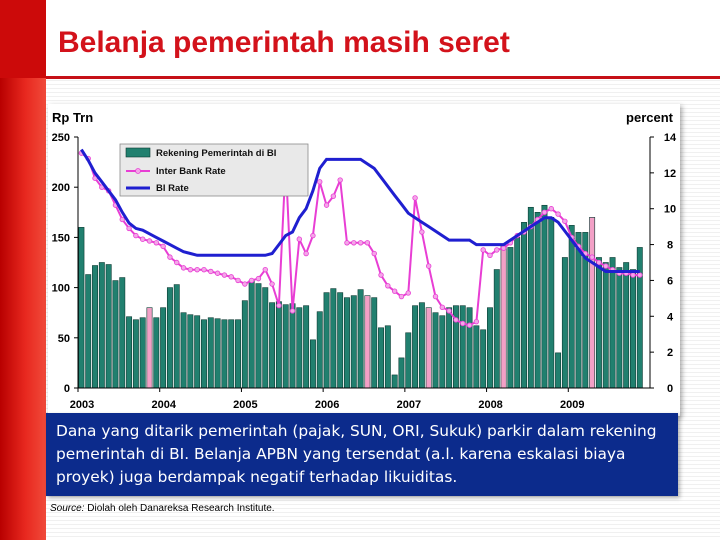 Image resolution: width=720 pixels, height=540 pixels. What do you see at coordinates (191, 171) in the screenshot?
I see `legend-label: Inter Bank Rate` at bounding box center [191, 171].